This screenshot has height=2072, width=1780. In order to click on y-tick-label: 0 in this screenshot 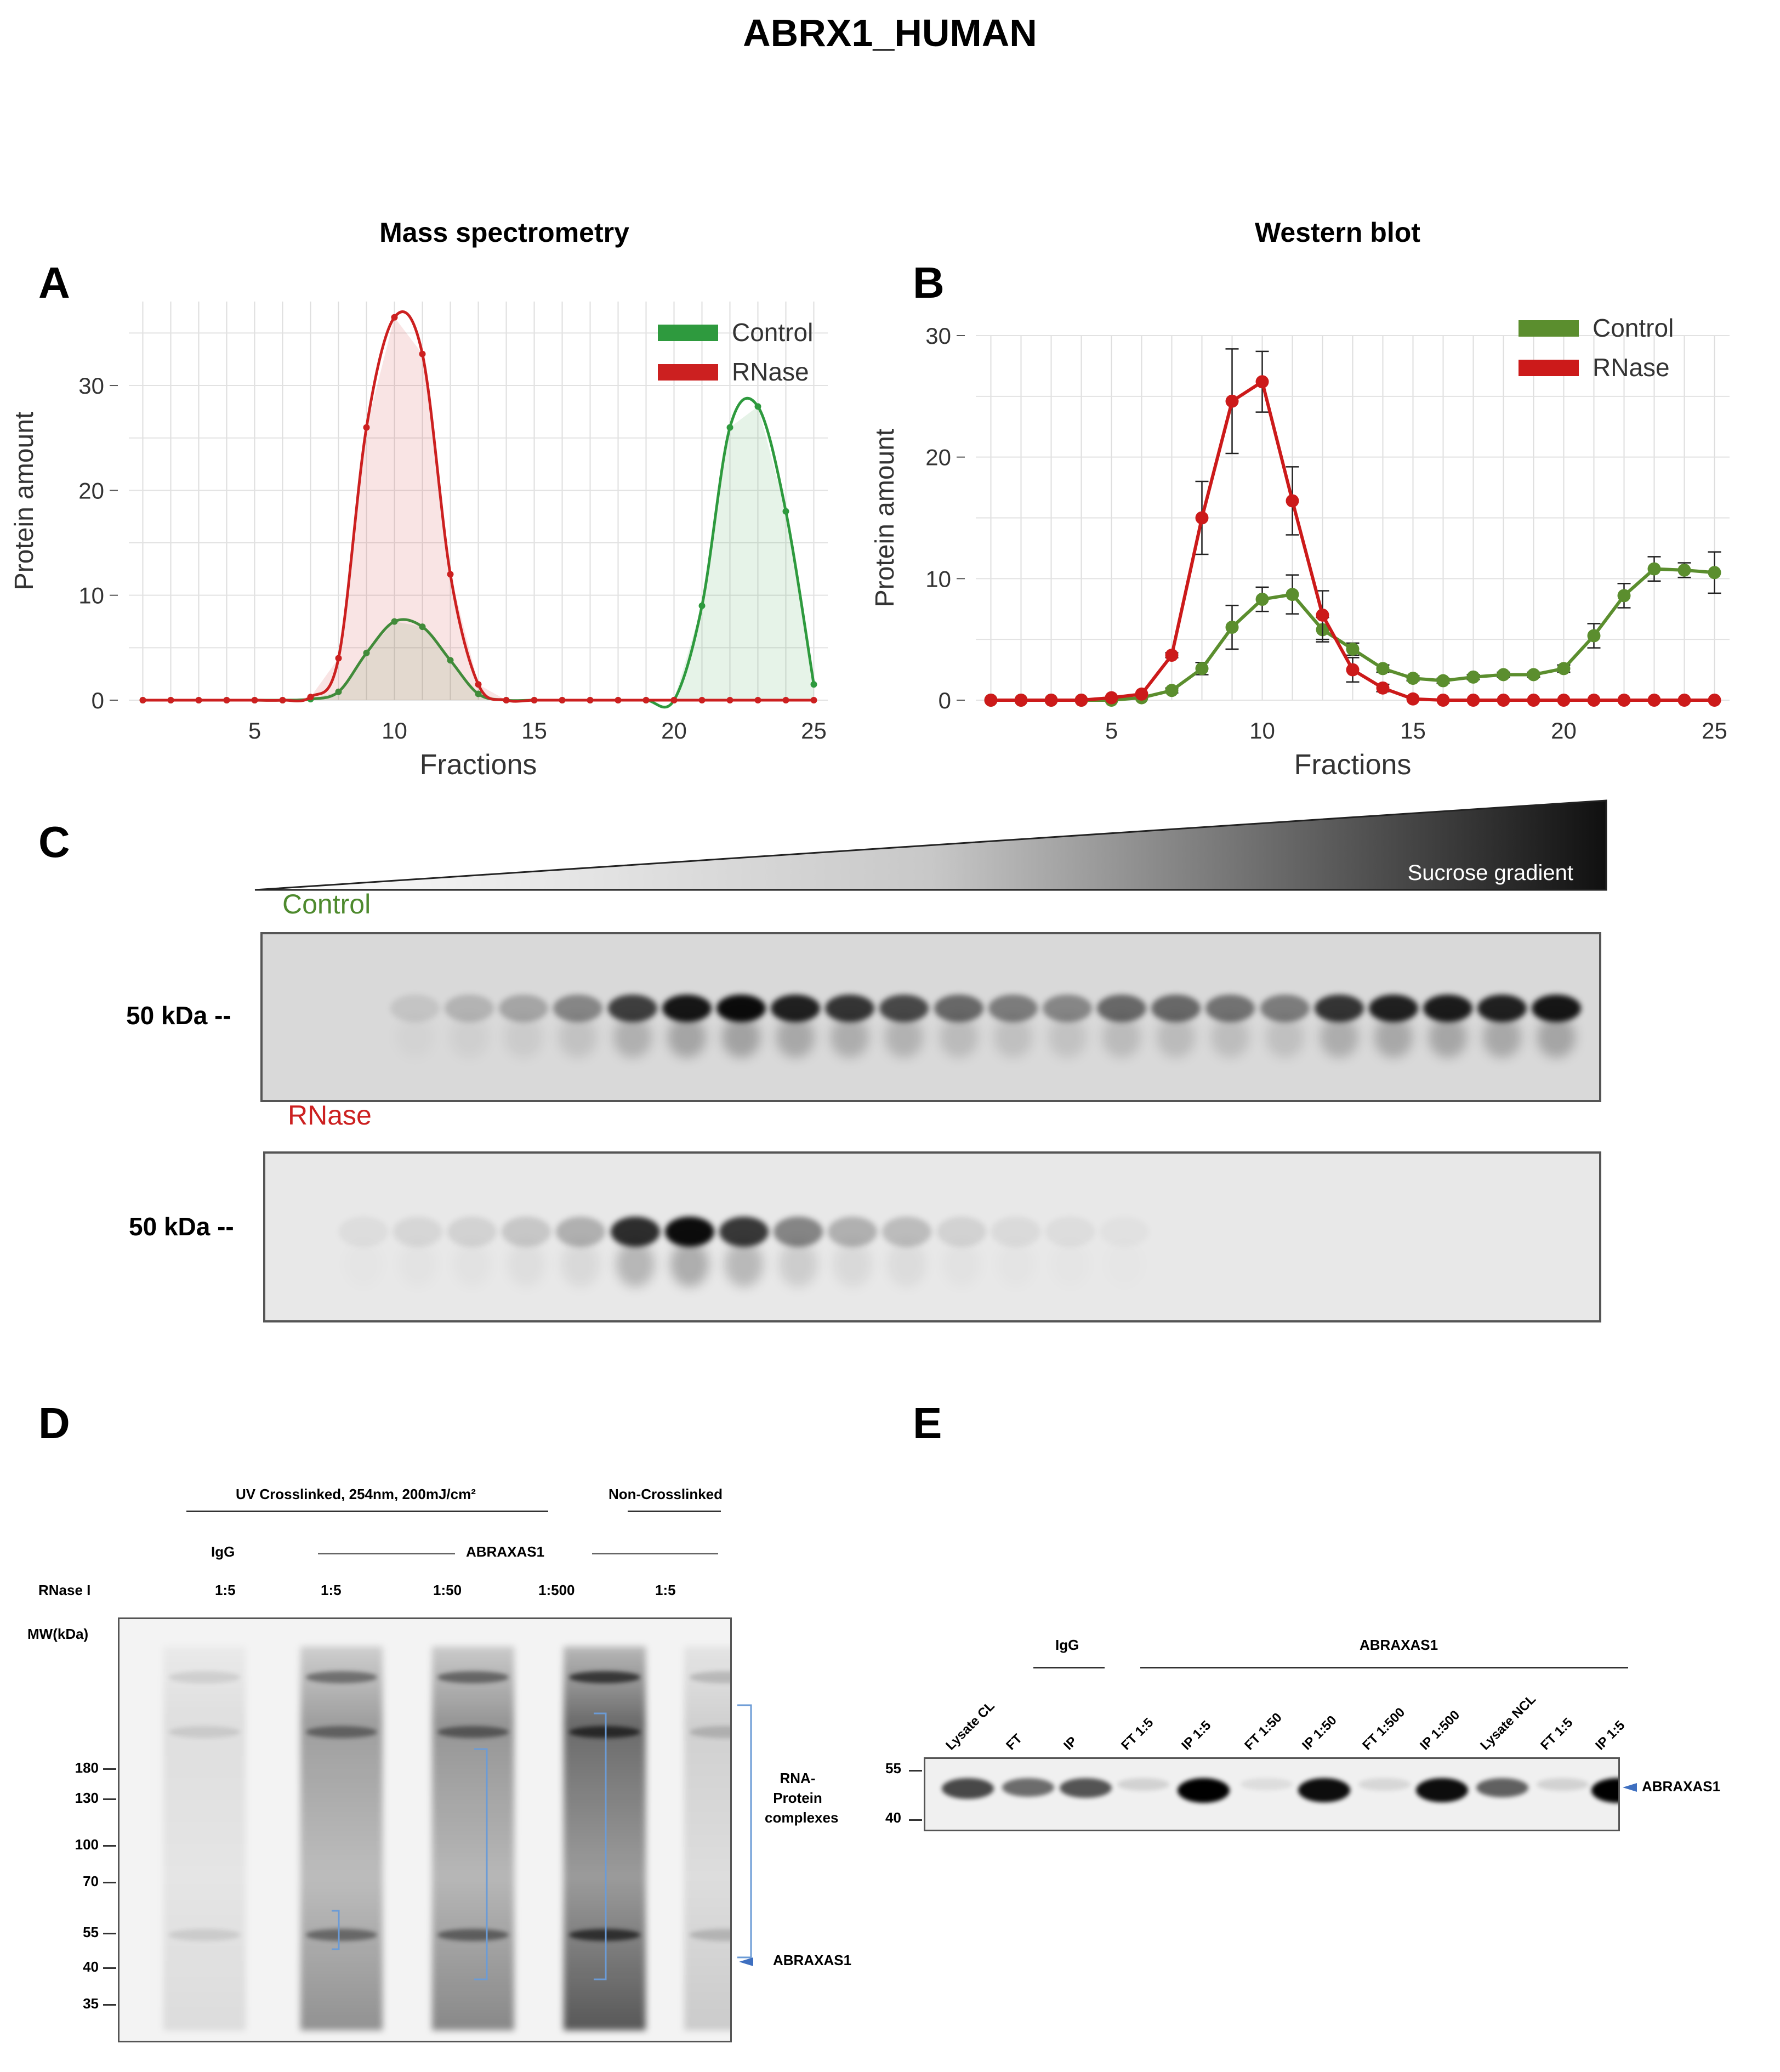, I will do `click(945, 700)`.